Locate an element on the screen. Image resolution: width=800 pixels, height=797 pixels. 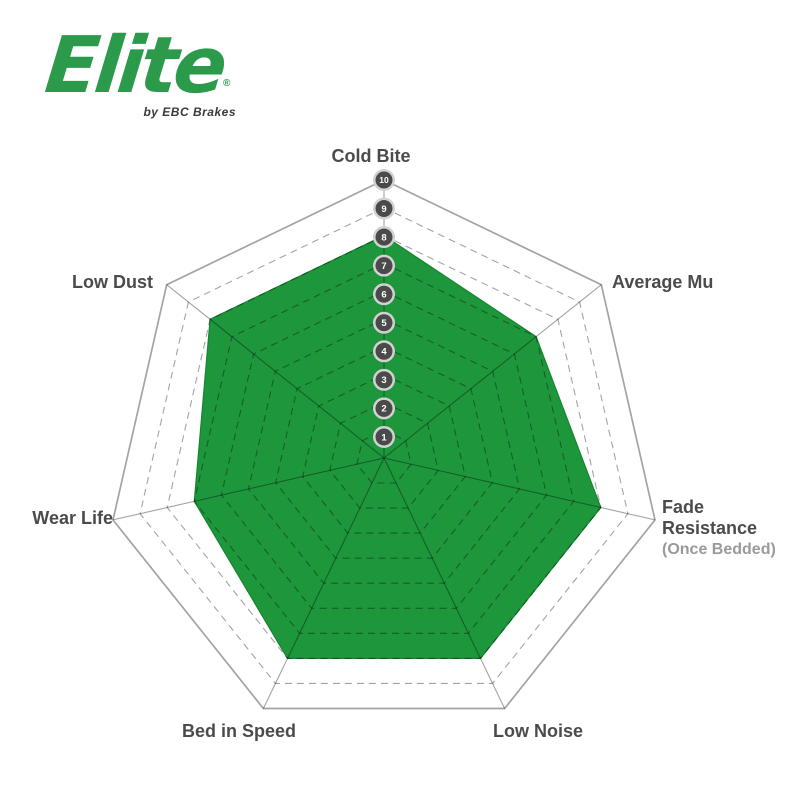
brand-row: Elite® is located at coordinates (142, 66).